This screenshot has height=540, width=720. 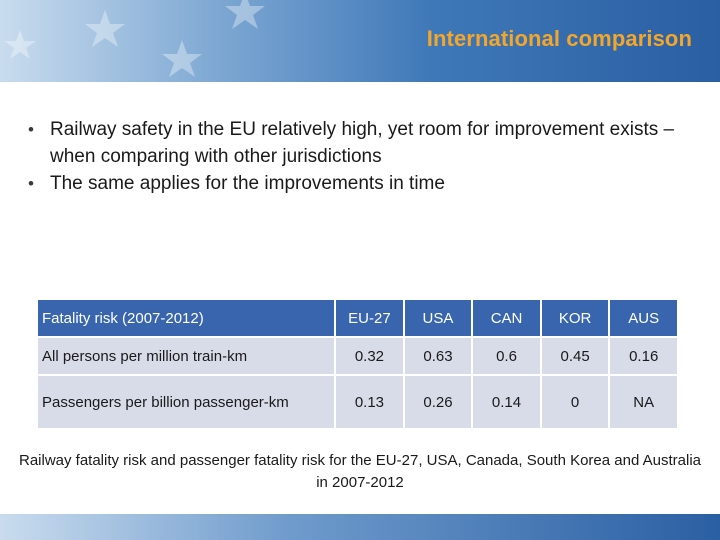 I want to click on column-header: AUS, so click(x=642, y=318).